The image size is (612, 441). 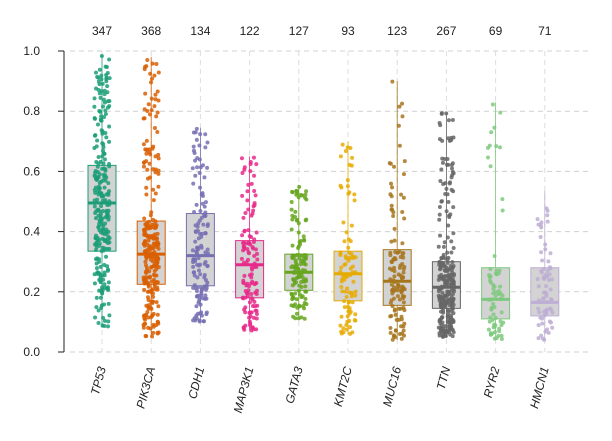 I want to click on count-label-HMCN1: 71, so click(x=545, y=31).